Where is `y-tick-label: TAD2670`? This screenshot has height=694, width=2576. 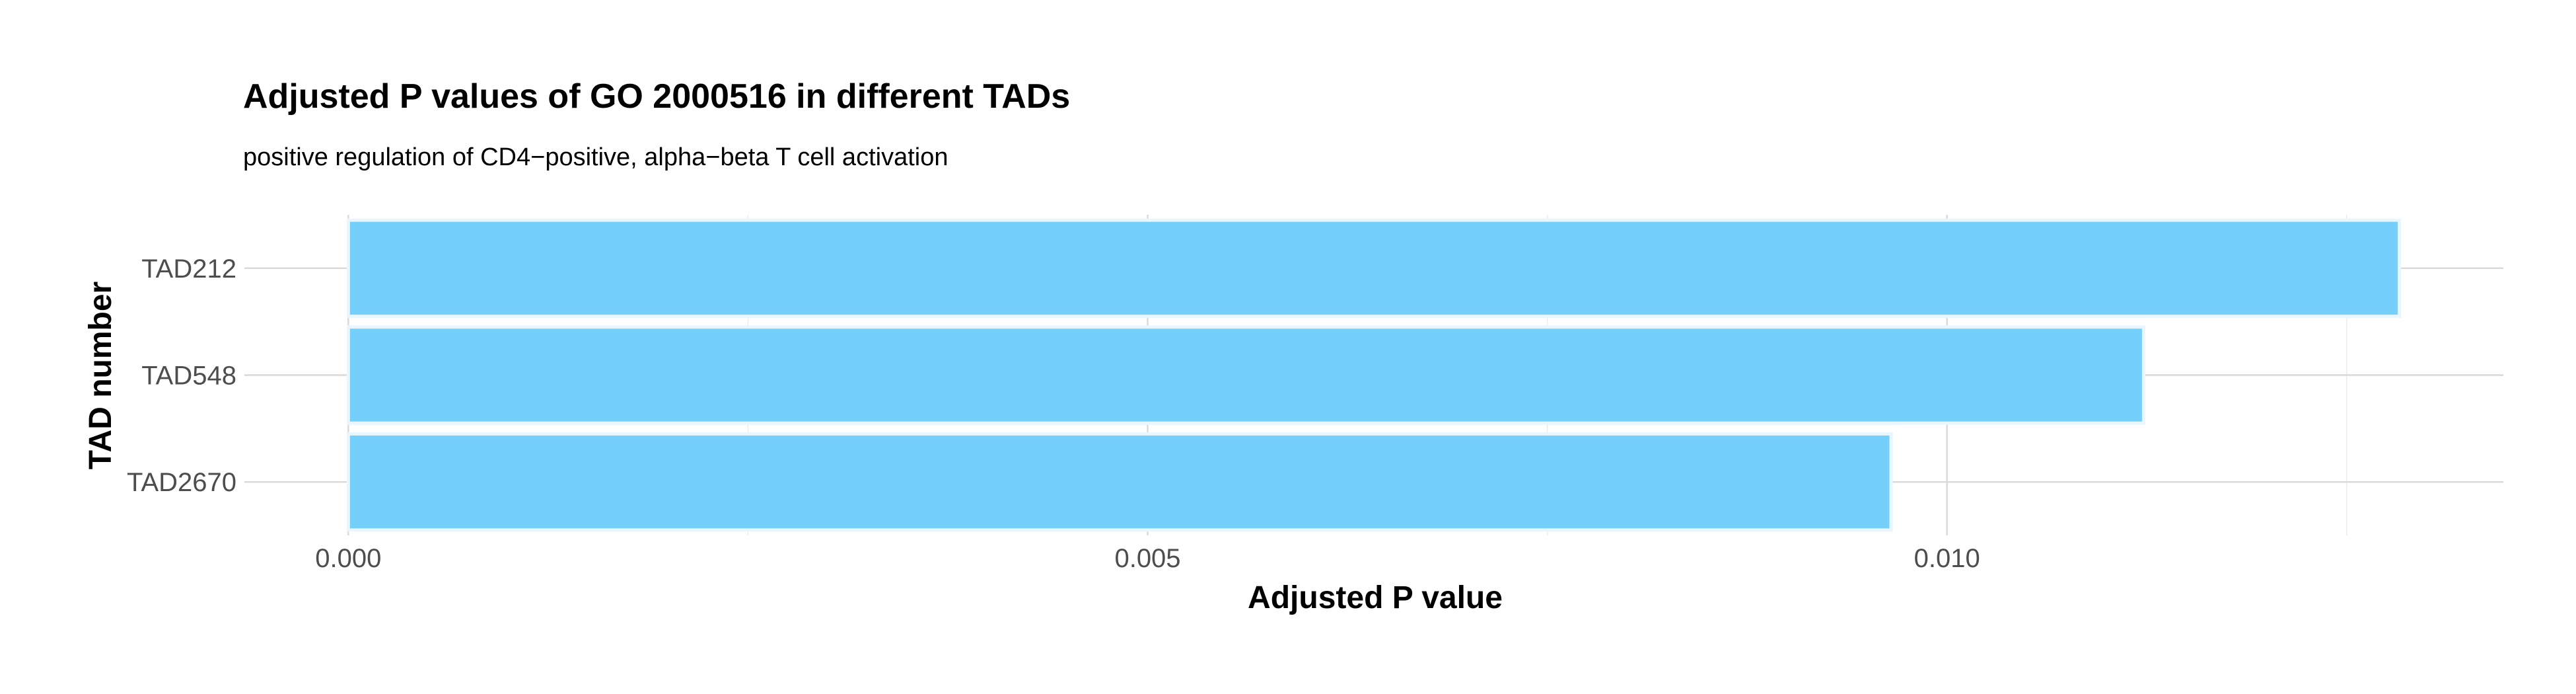 y-tick-label: TAD2670 is located at coordinates (182, 482).